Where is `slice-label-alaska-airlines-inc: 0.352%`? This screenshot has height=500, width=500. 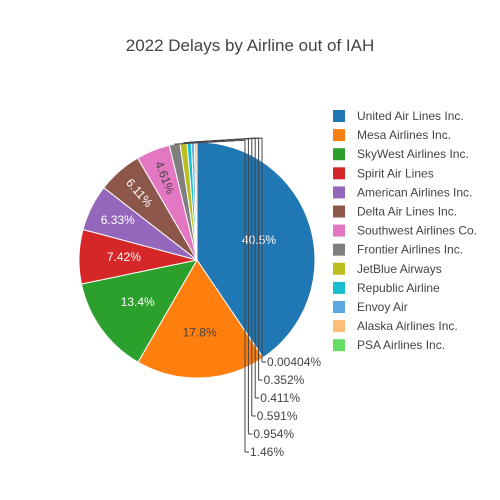 slice-label-alaska-airlines-inc: 0.352% is located at coordinates (284, 380).